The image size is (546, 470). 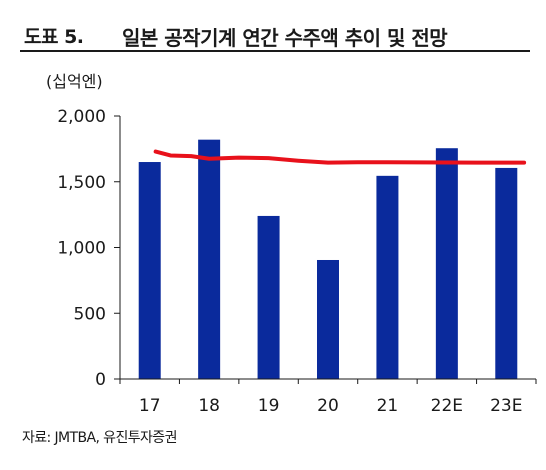 I want to click on x-tick-label: 17, so click(x=150, y=406).